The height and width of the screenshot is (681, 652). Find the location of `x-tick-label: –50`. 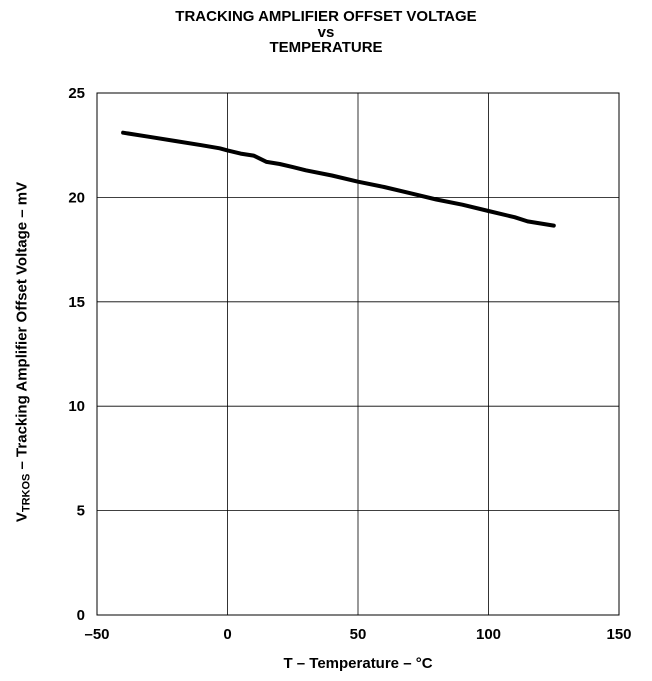

x-tick-label: –50 is located at coordinates (96, 634).